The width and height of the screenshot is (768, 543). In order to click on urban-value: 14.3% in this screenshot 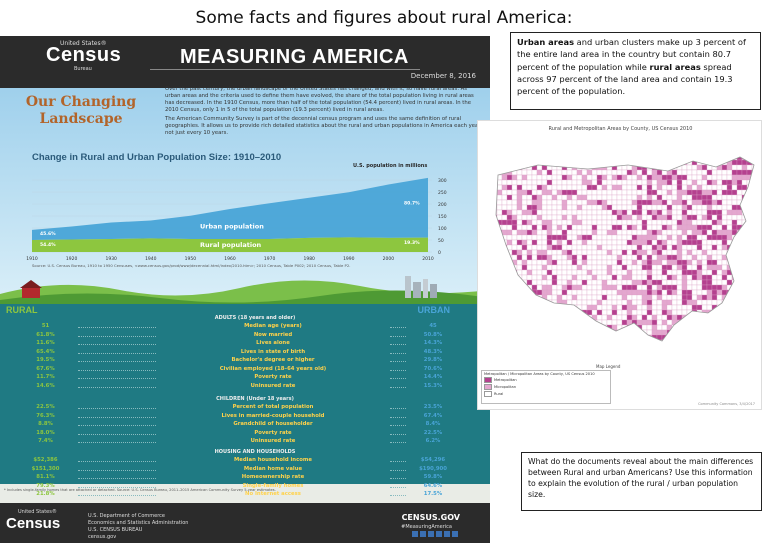, I will do `click(433, 343)`.